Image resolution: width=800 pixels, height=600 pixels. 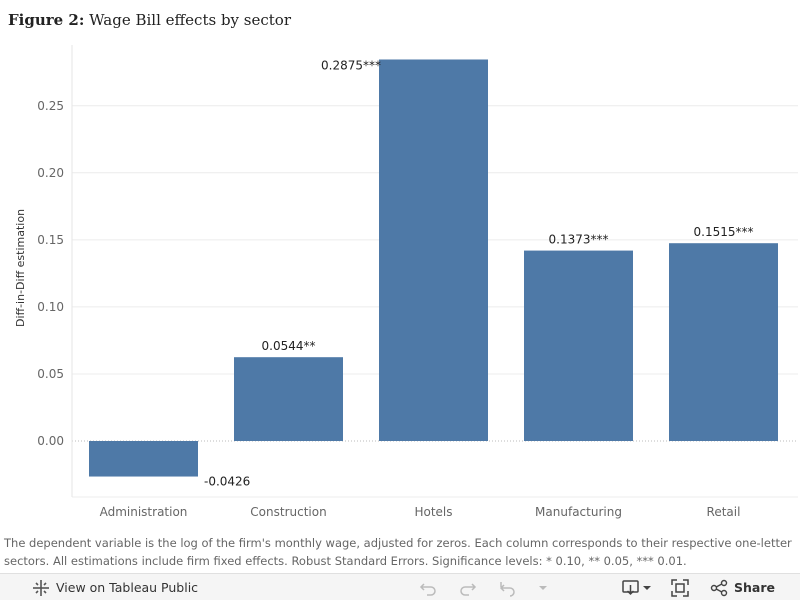 What do you see at coordinates (289, 346) in the screenshot?
I see `data-label: 0.0544**` at bounding box center [289, 346].